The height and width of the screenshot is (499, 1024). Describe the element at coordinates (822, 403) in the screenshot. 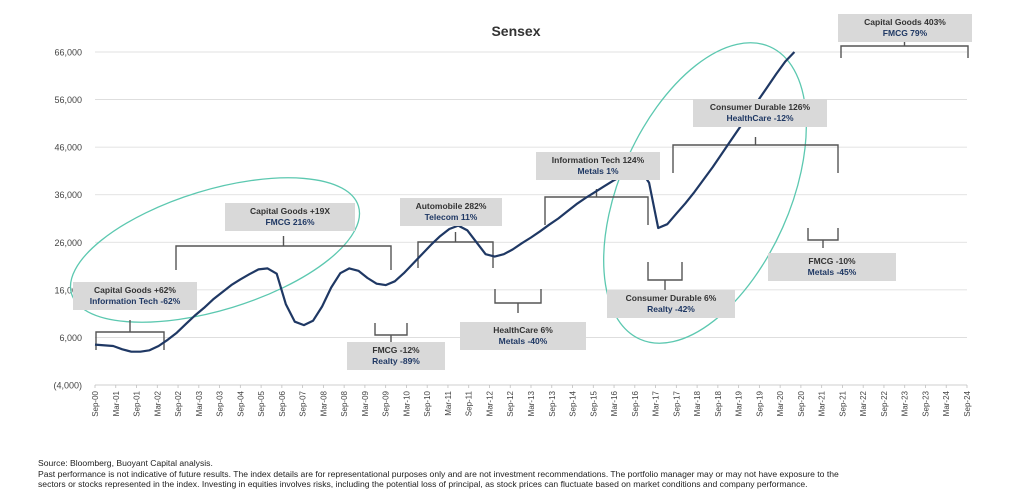

I see `x-tick-label: Mar-21` at that location.